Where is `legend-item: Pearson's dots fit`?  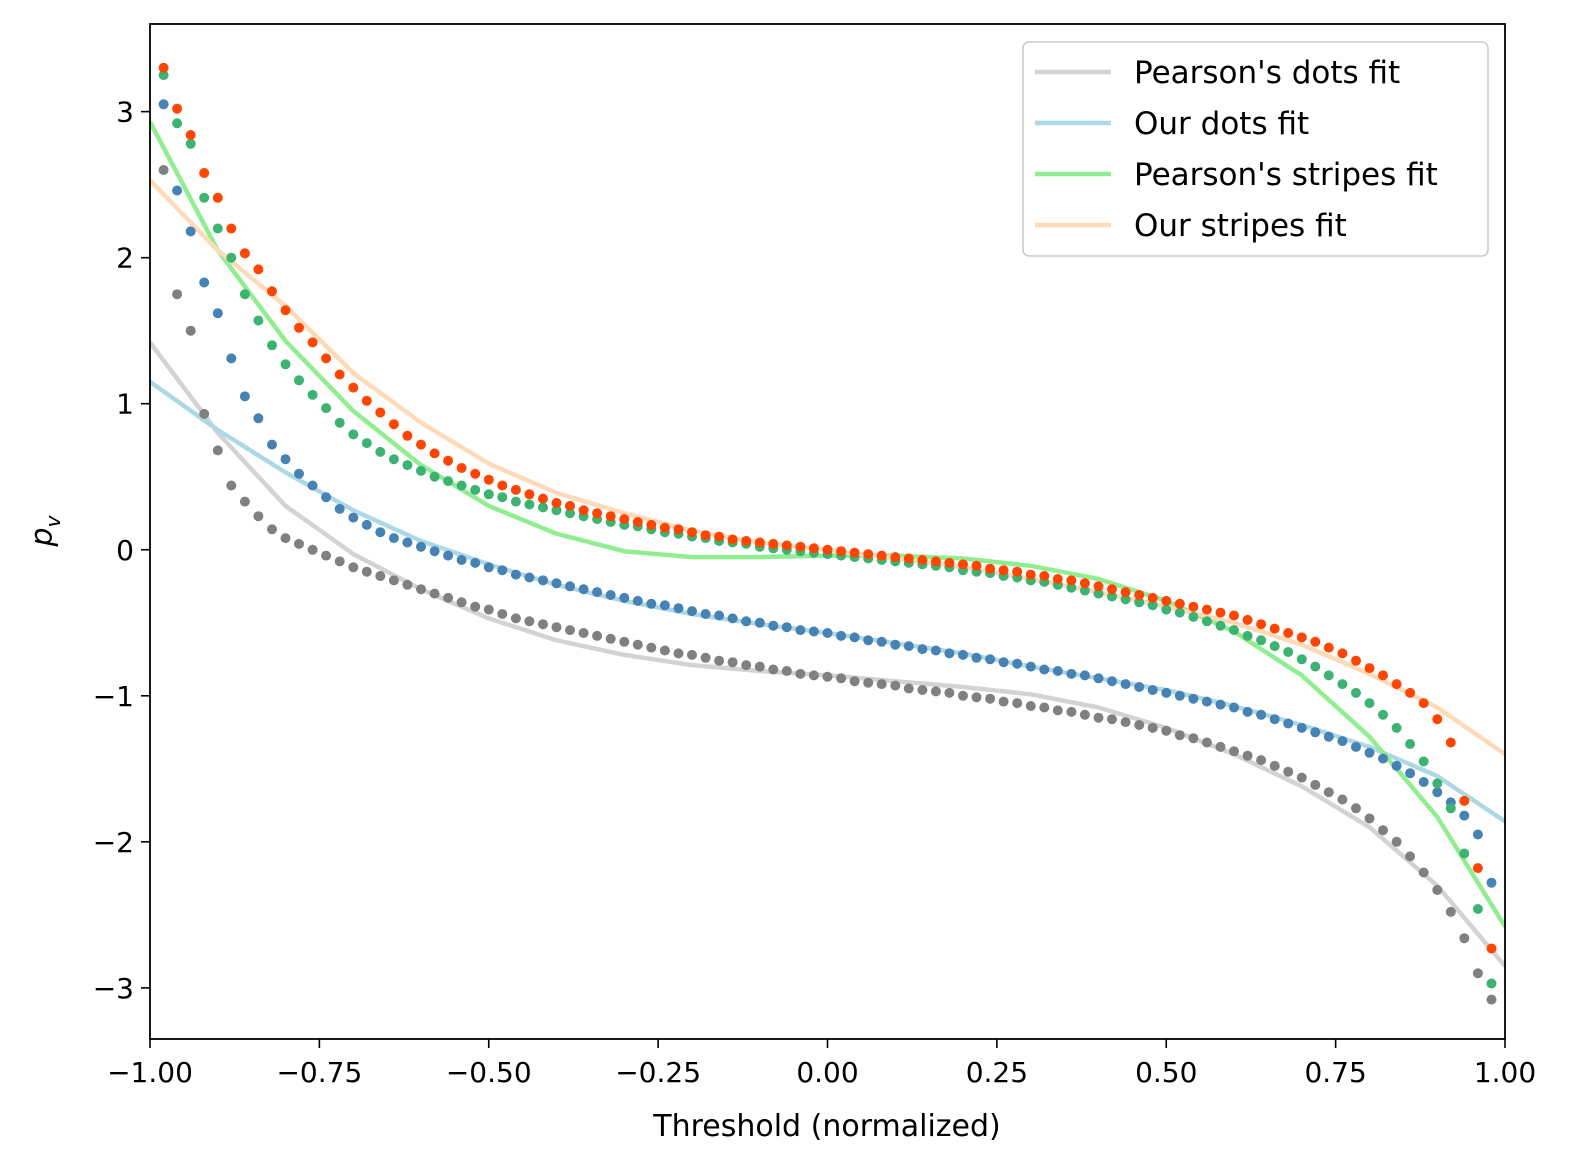
legend-item: Pearson's dots fit is located at coordinates (1217, 73).